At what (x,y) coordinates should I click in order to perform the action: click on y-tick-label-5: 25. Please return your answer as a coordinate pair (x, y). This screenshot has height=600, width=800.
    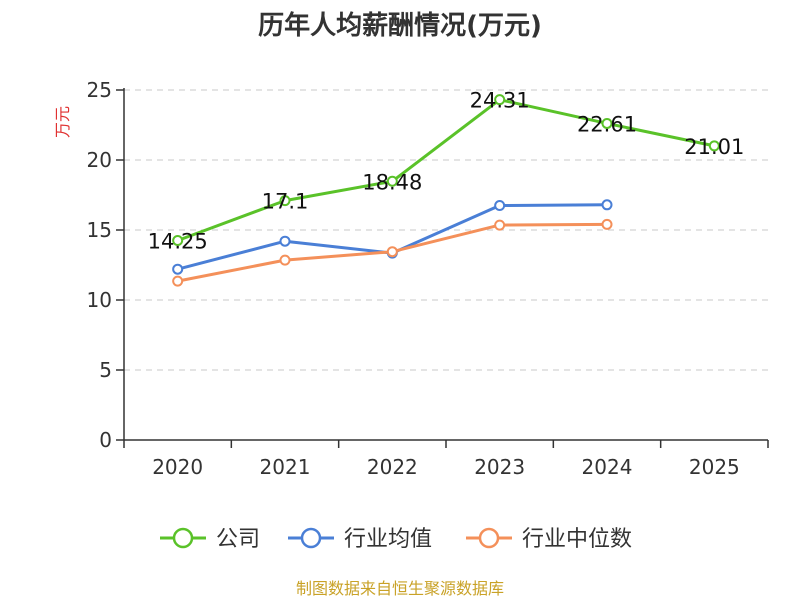
    Looking at the image, I should click on (99, 90).